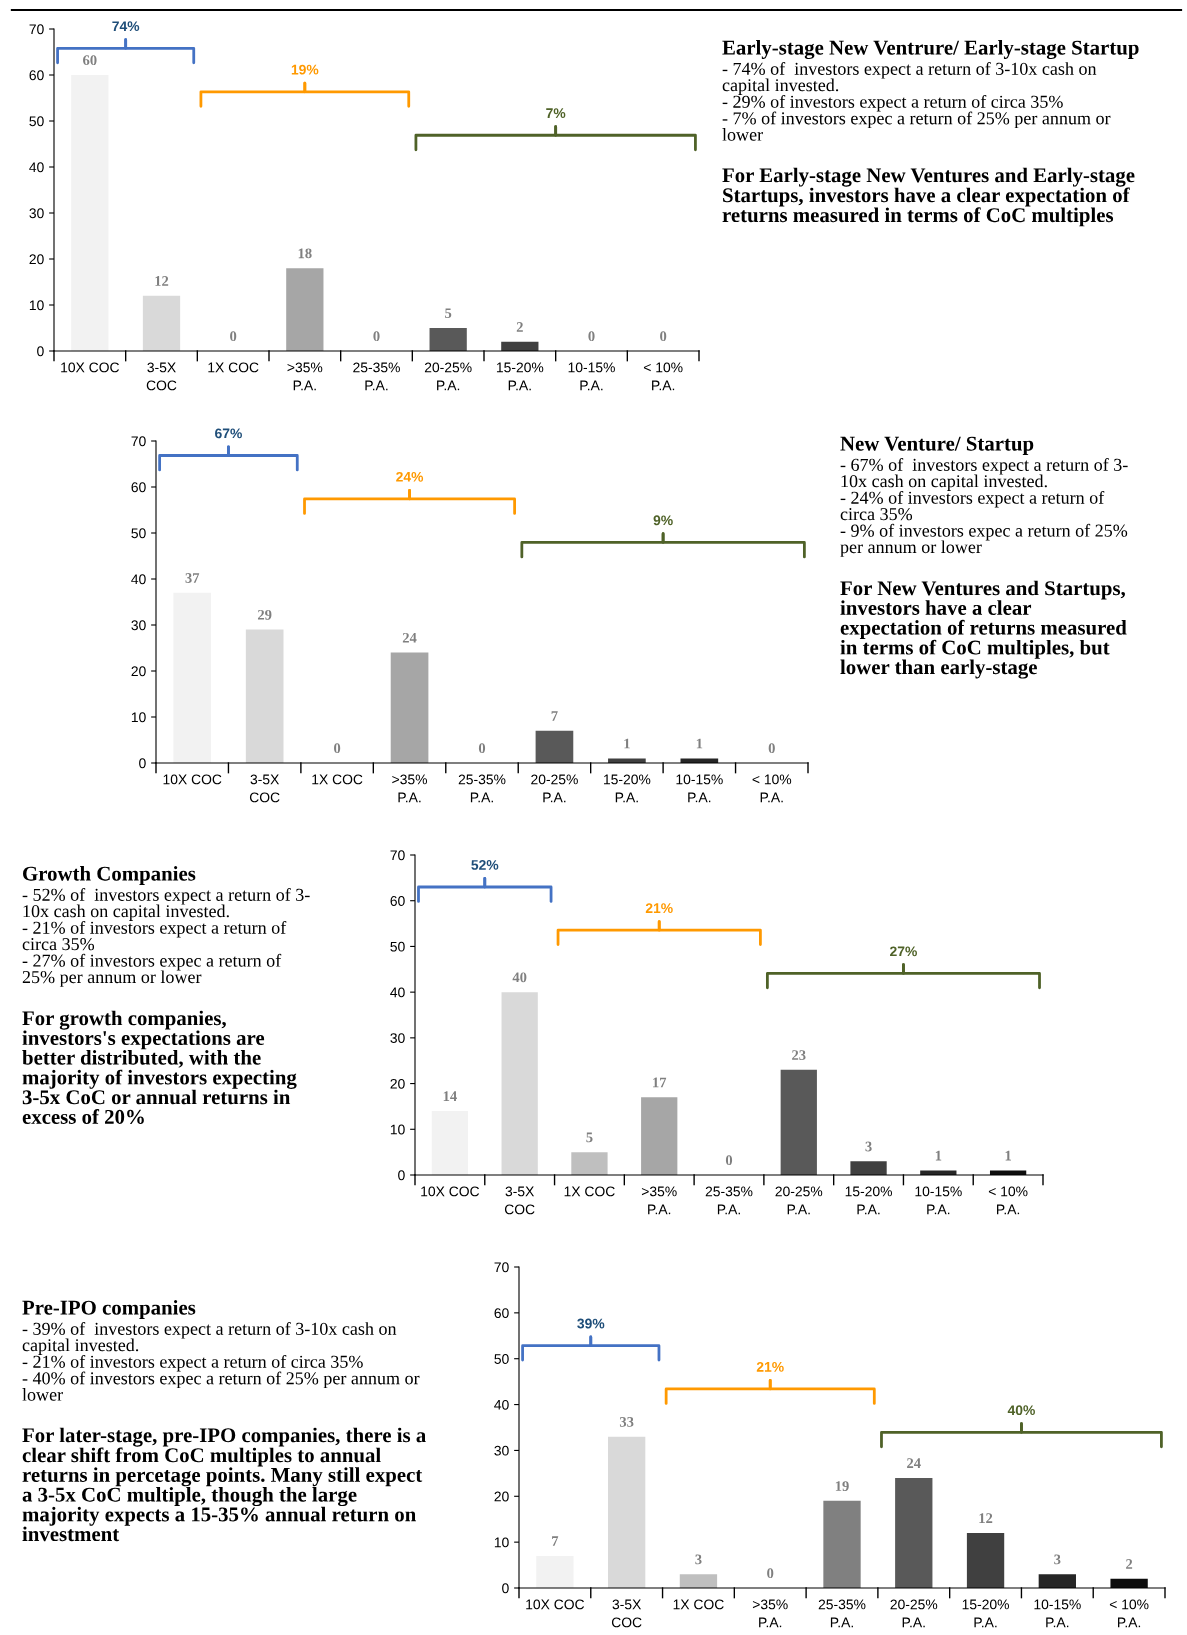 This screenshot has width=1187, height=1635. What do you see at coordinates (555, 1541) in the screenshot?
I see `data-label: 7` at bounding box center [555, 1541].